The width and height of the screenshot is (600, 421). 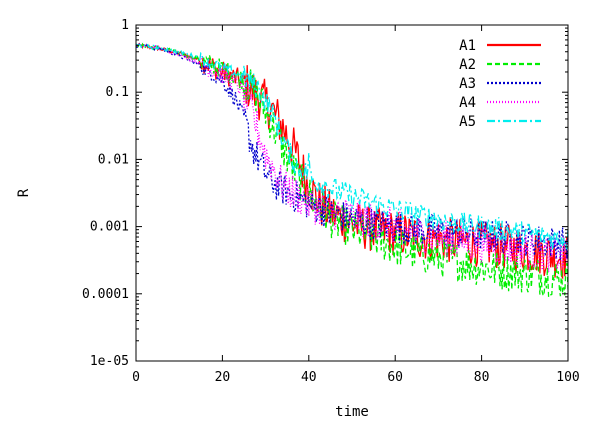 I want to click on legend-label-a2: A2, so click(x=467, y=65).